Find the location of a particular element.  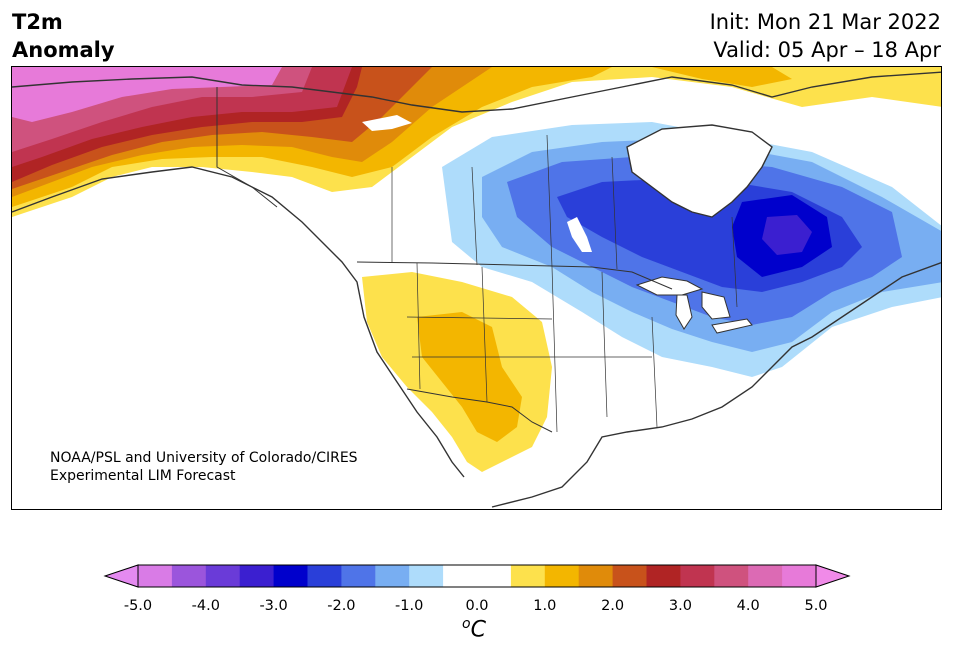

colorbar-tick-label: -3.0 is located at coordinates (273, 606).